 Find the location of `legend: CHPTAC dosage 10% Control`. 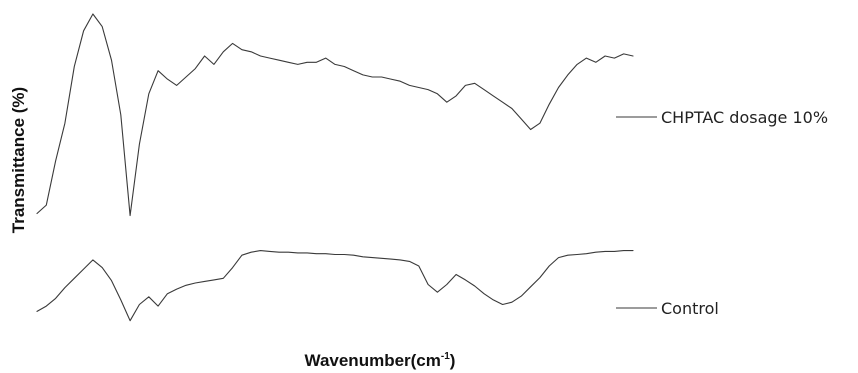

legend: CHPTAC dosage 10% Control is located at coordinates (722, 213).